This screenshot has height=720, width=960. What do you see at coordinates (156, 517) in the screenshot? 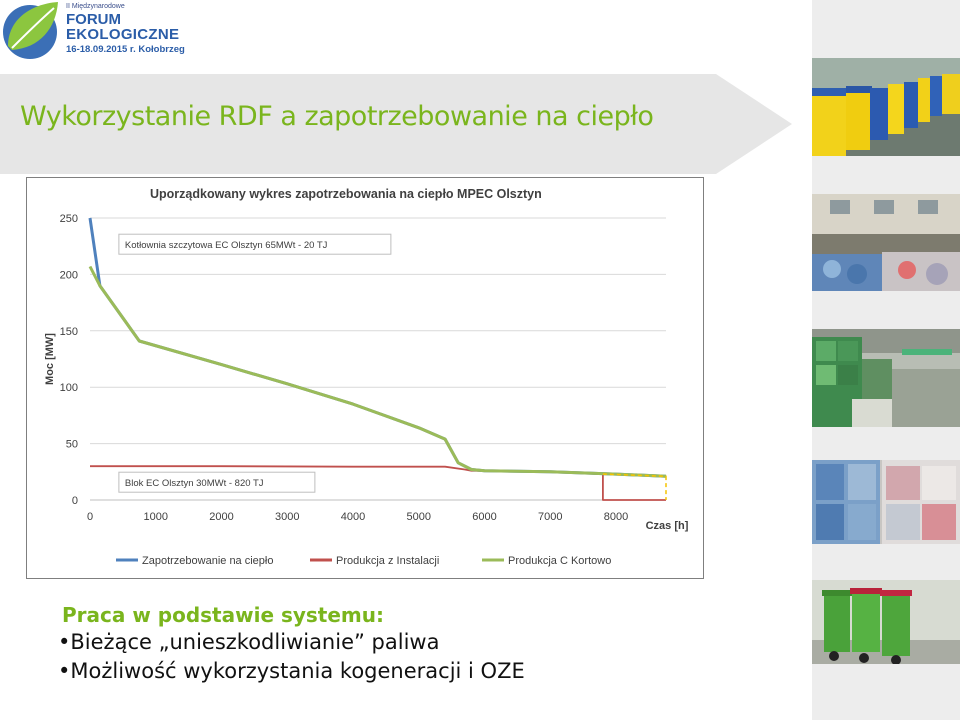
I see `x-tick-label: 1000` at bounding box center [156, 517].